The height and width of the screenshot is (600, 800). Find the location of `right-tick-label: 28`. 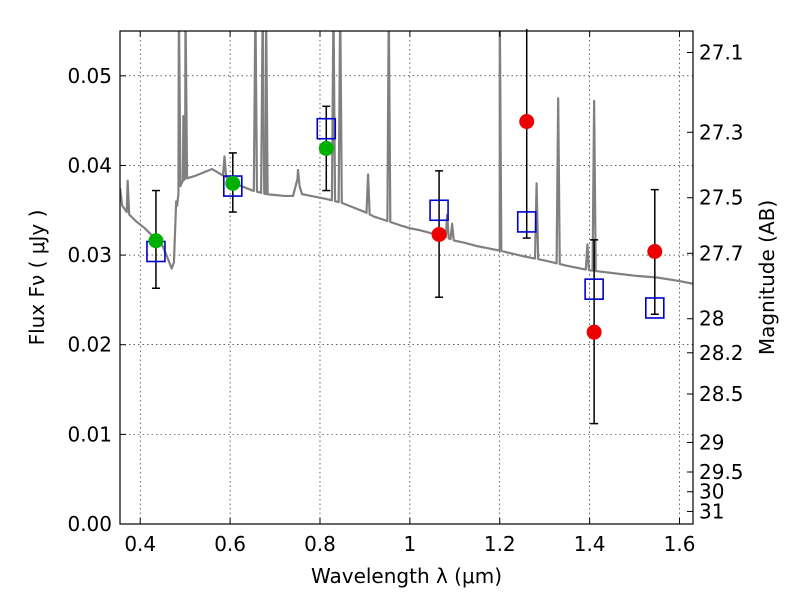

right-tick-label: 28 is located at coordinates (711, 319).